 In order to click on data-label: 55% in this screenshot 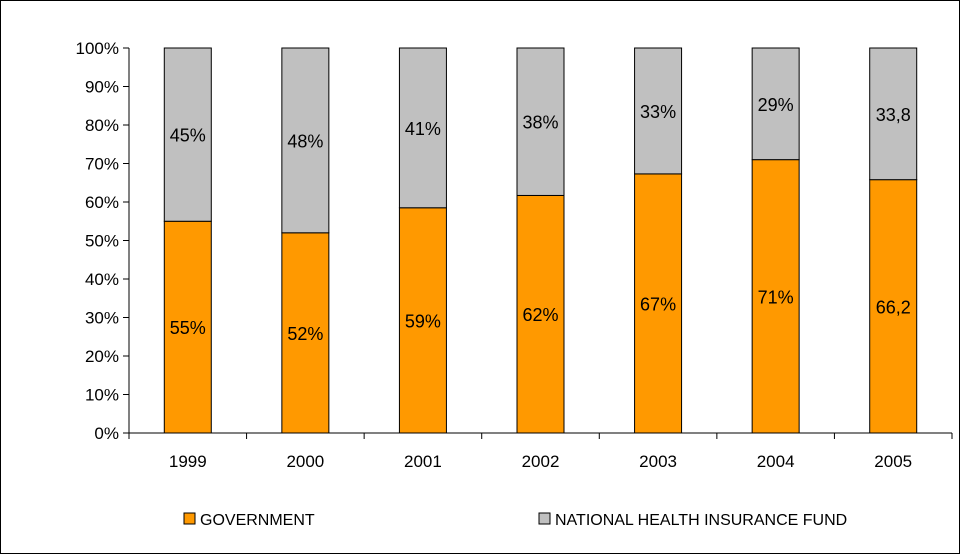, I will do `click(188, 328)`.